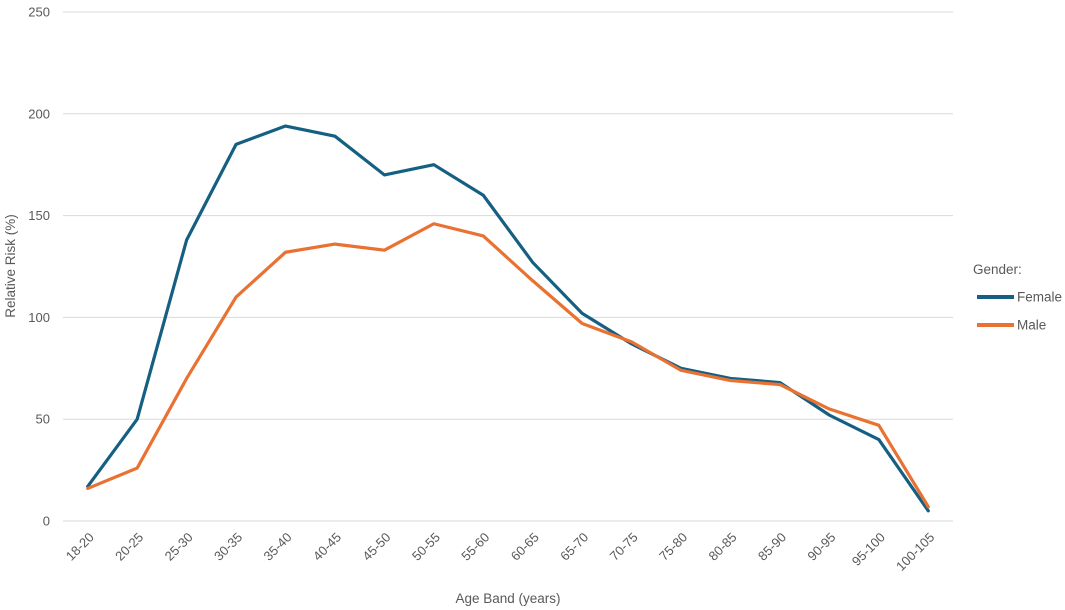 The image size is (1065, 610). What do you see at coordinates (507, 598) in the screenshot?
I see `x-axis-title: Age Band (years)` at bounding box center [507, 598].